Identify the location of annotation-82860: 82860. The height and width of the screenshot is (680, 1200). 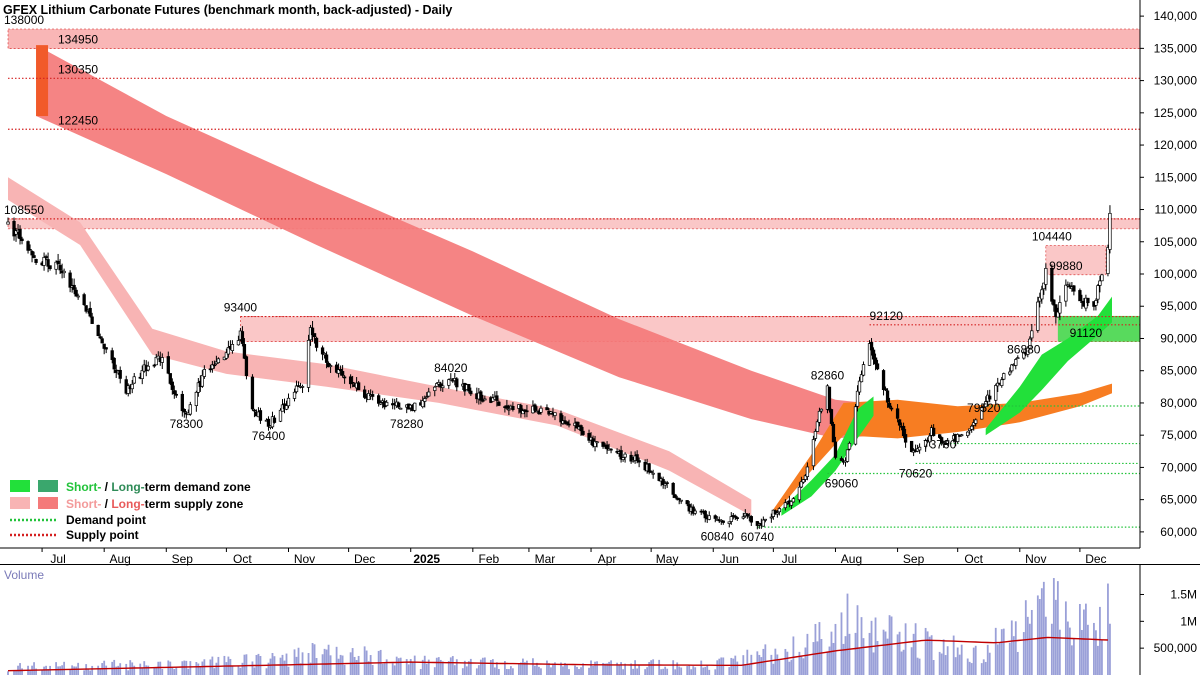
(828, 376).